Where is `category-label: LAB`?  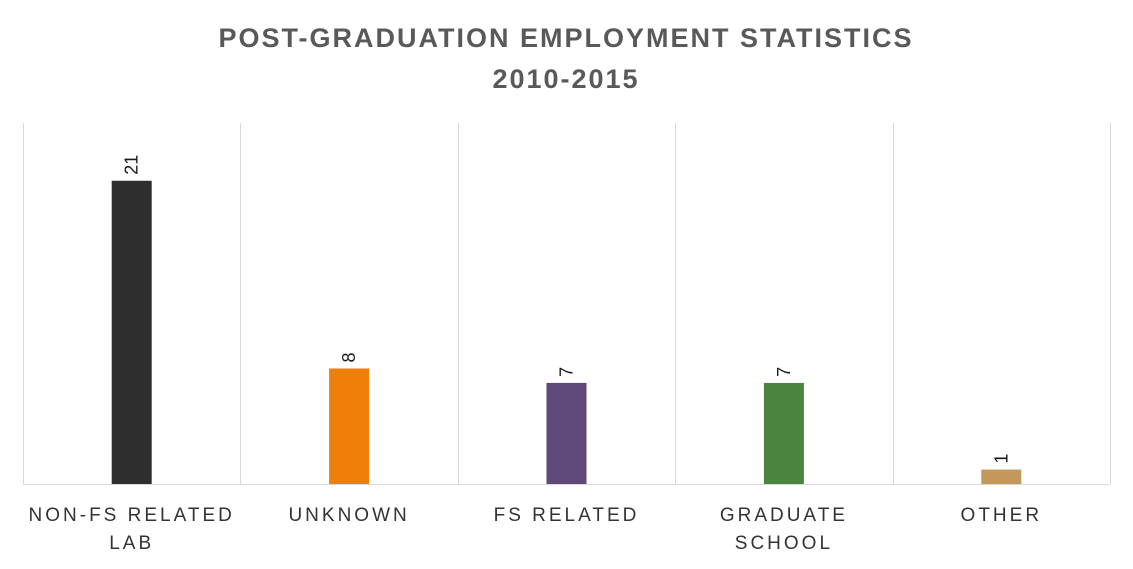 category-label: LAB is located at coordinates (131, 543).